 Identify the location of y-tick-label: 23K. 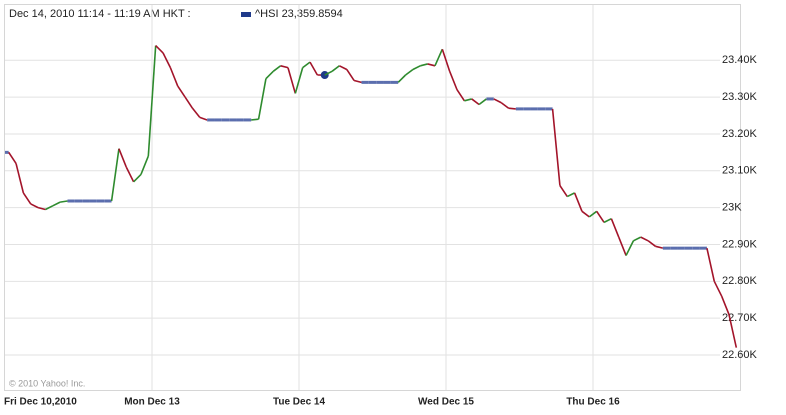
(732, 208).